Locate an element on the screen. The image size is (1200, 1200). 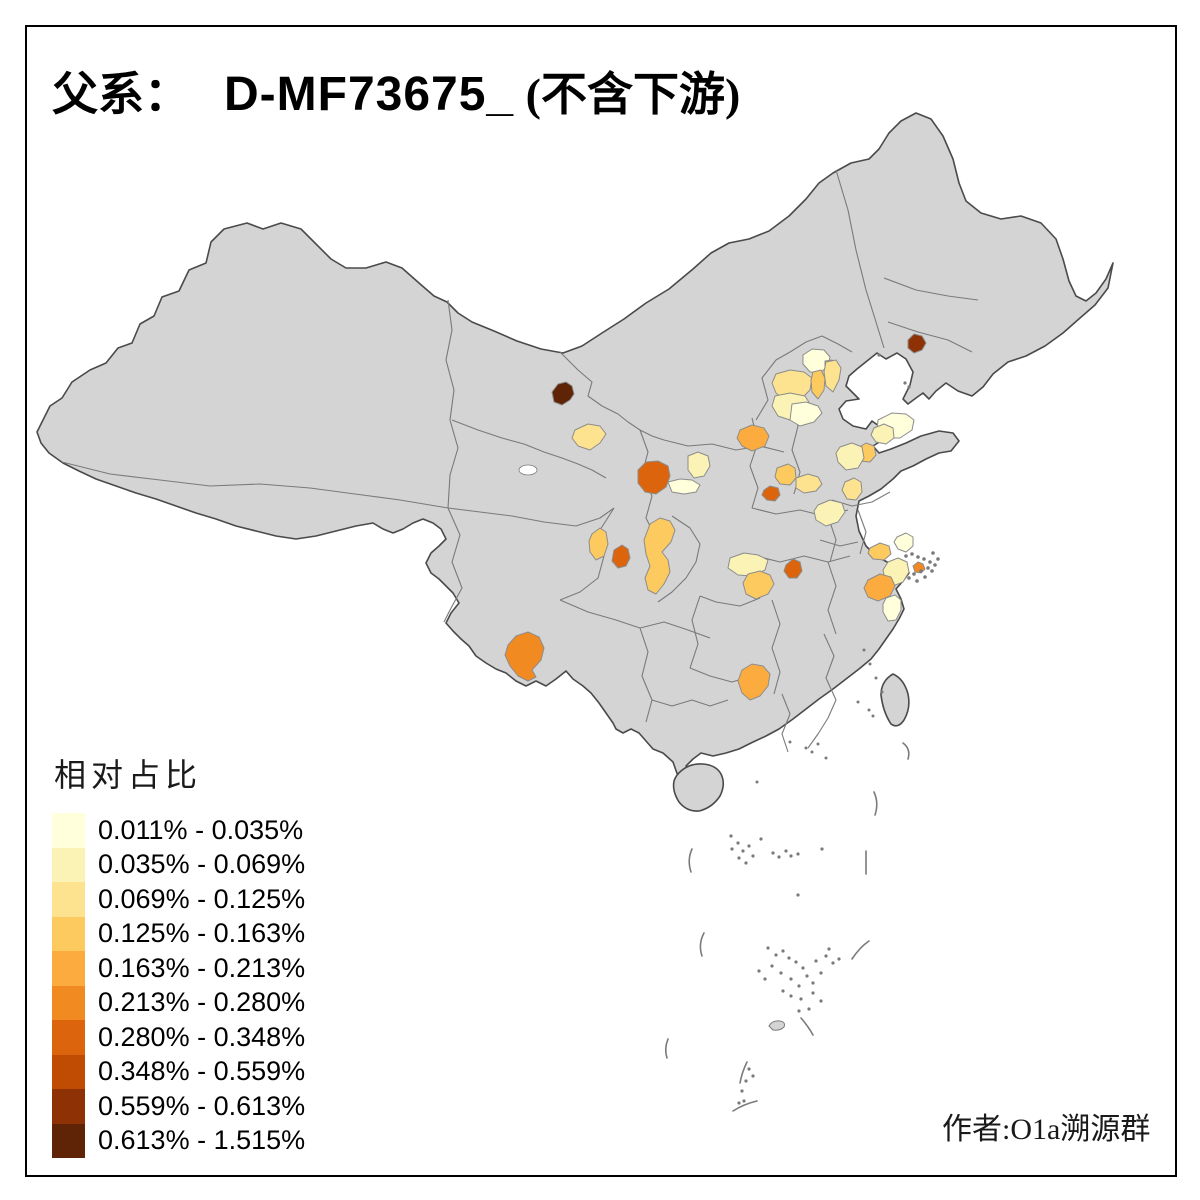
legend-row: 0.613% - 1.515% is located at coordinates (179, 1140).